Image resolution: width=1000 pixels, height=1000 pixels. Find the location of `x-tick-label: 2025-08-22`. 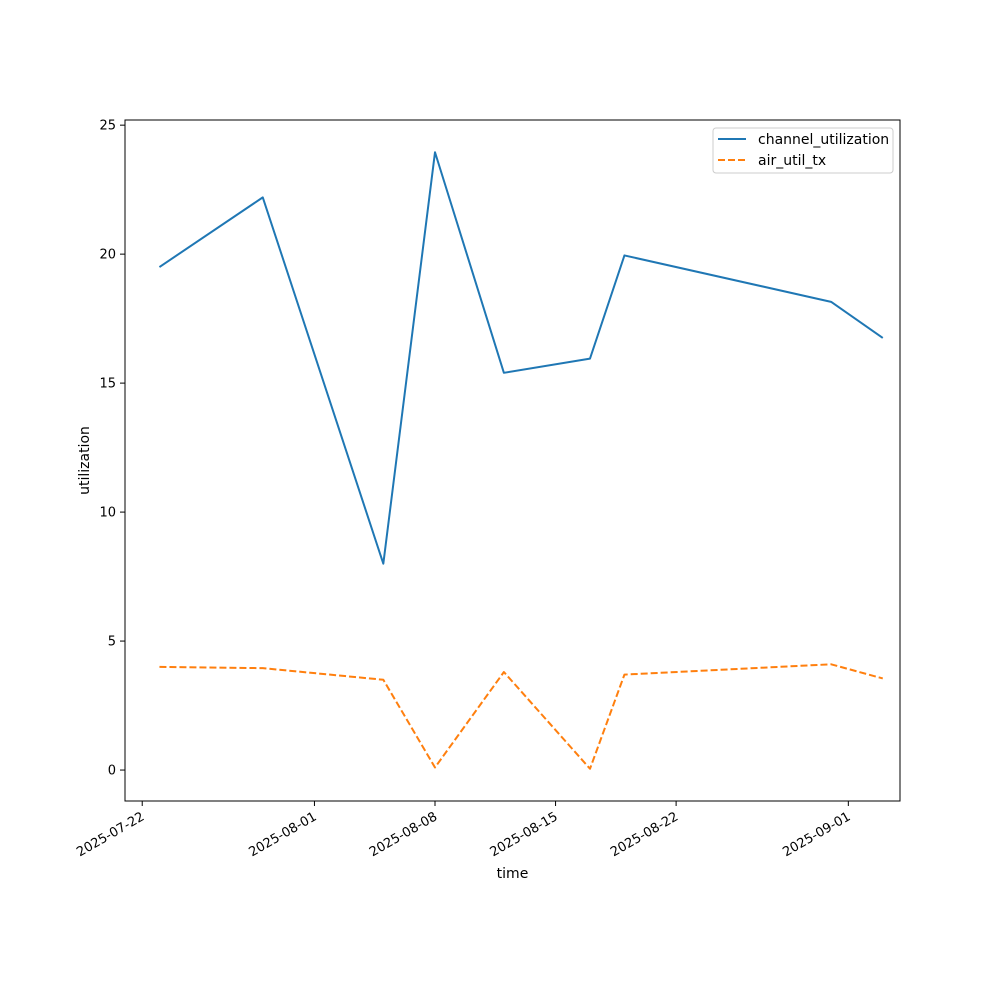

x-tick-label: 2025-08-22 is located at coordinates (644, 834).